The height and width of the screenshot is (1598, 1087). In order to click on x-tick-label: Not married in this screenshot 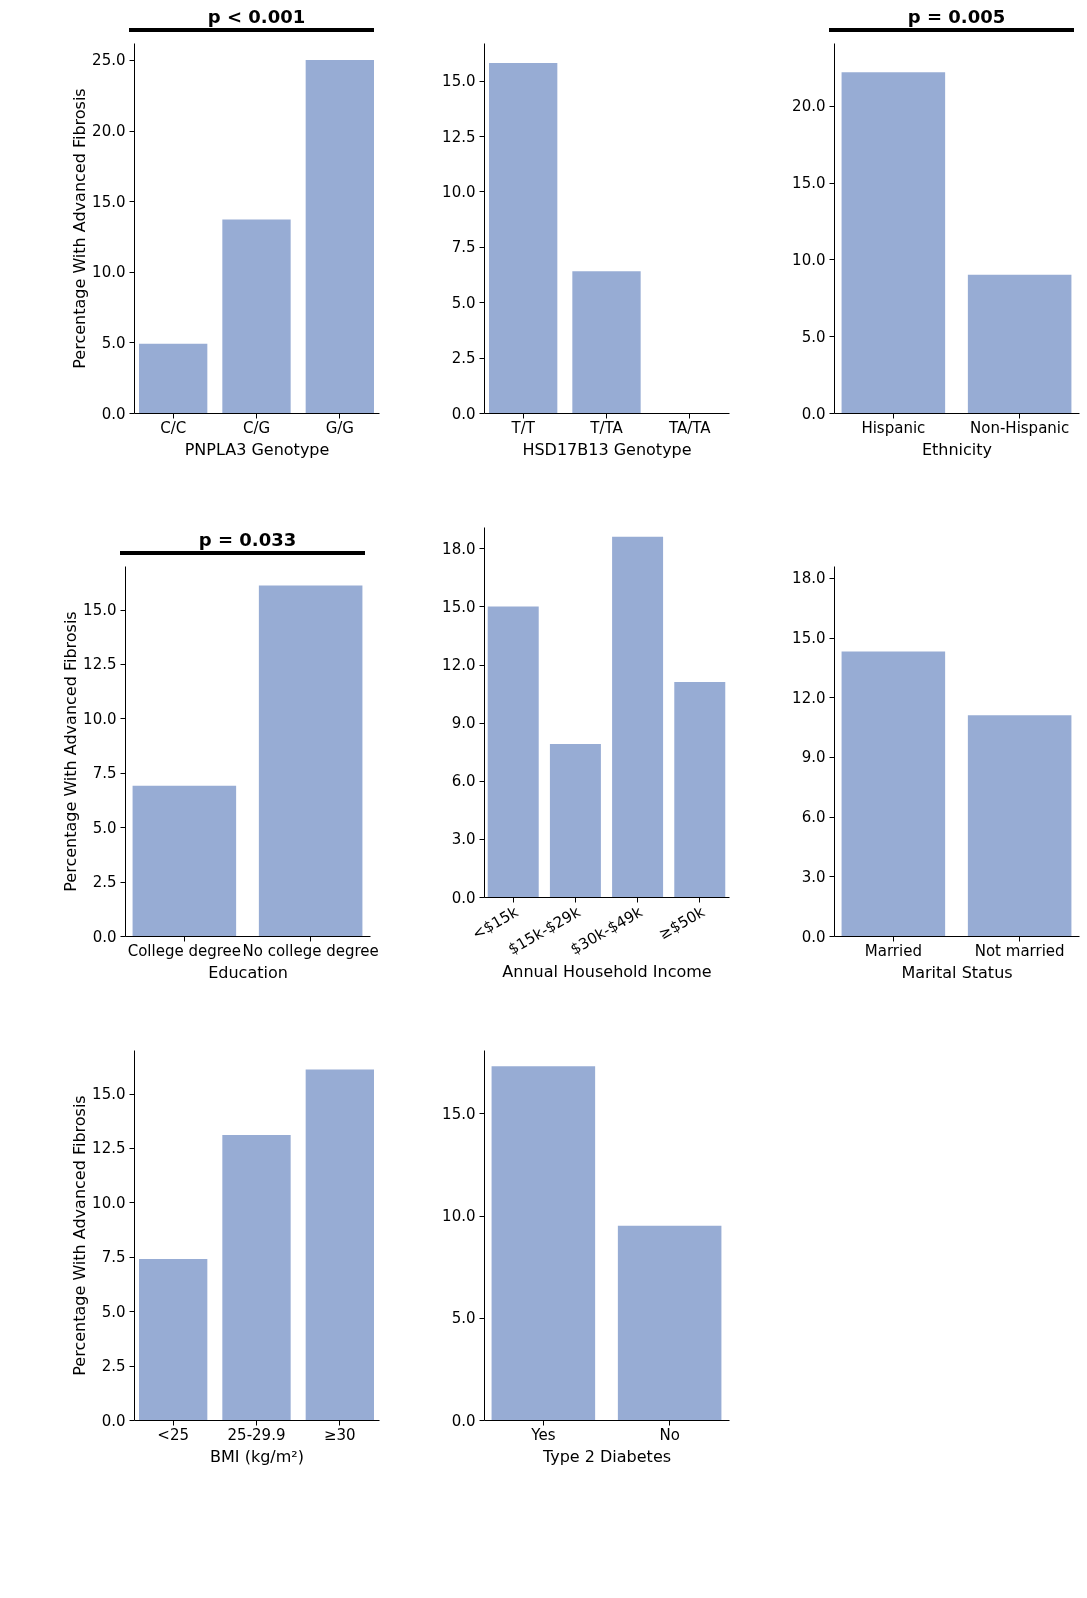, I will do `click(1019, 950)`.